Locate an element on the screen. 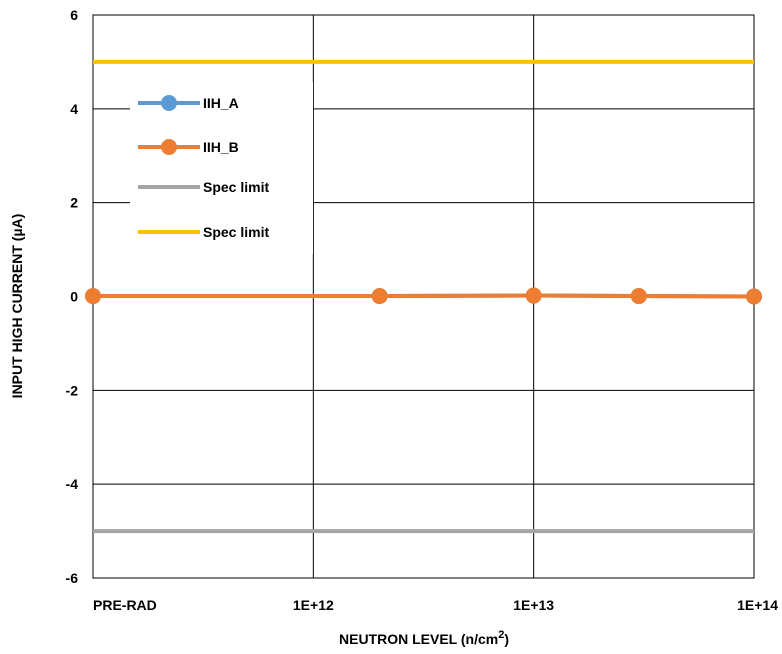 This screenshot has width=782, height=654. y-axis-ticks: 6 4 2 0 -2 -4 -6 is located at coordinates (72, 296).